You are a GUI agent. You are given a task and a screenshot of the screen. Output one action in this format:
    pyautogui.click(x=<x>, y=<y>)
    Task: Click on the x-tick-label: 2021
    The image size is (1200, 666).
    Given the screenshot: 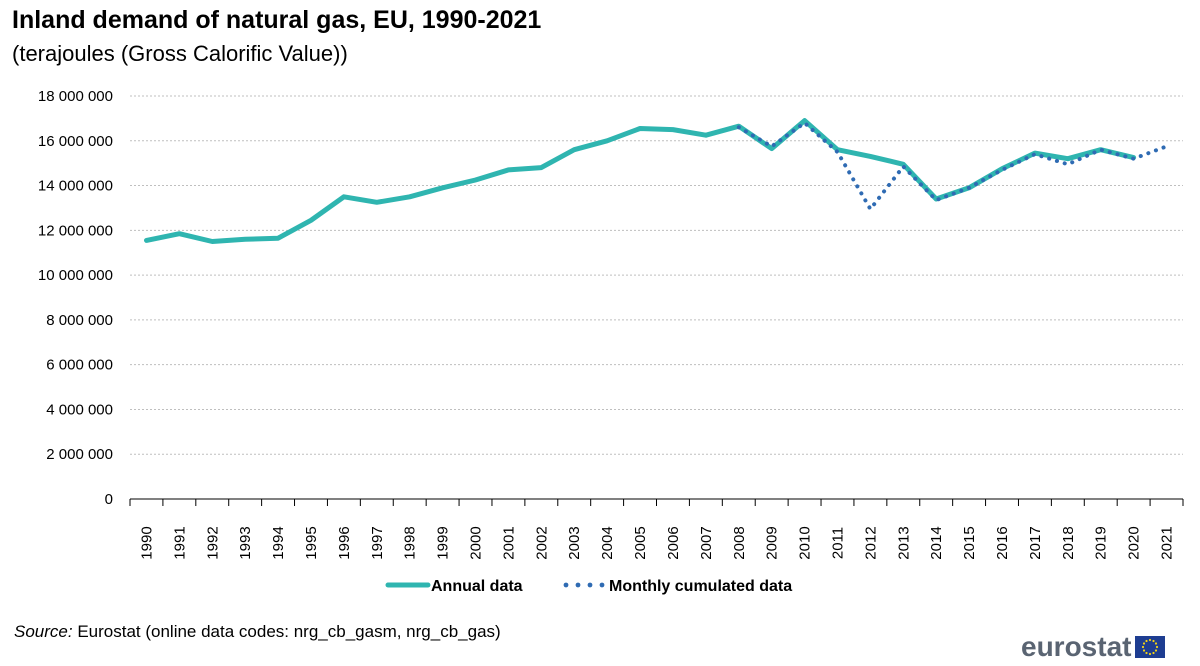 What is the action you would take?
    pyautogui.click(x=1167, y=542)
    